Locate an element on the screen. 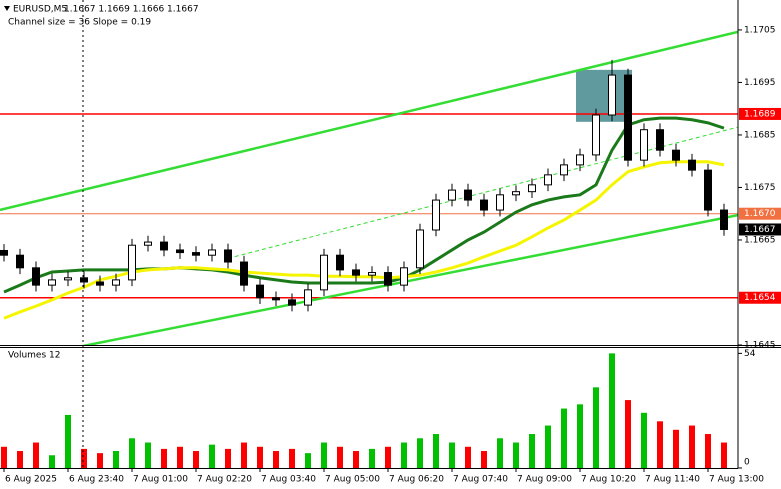 This screenshot has width=781, height=489. volume-title: Volumes 12 is located at coordinates (34, 356).